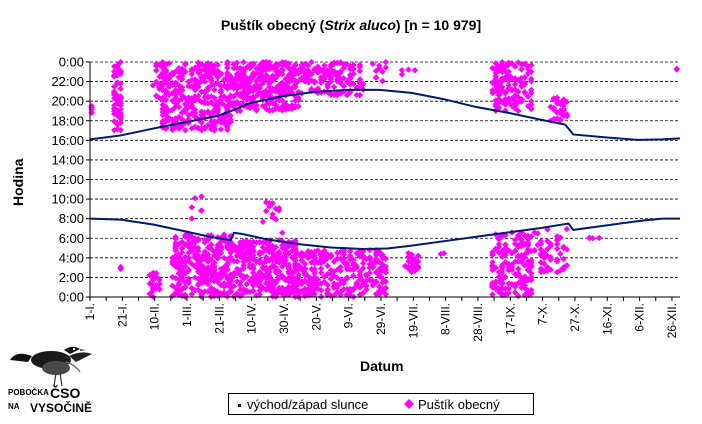 Image resolution: width=702 pixels, height=424 pixels. Describe the element at coordinates (67, 81) in the screenshot. I see `y-tick-label: 22:00` at that location.